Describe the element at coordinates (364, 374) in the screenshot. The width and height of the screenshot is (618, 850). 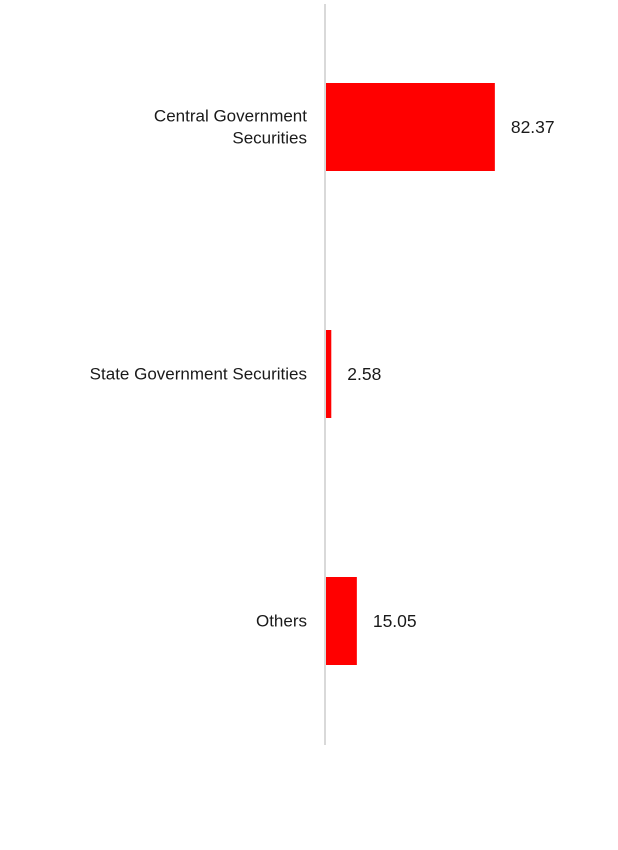
I see `value-label-1: 2.58` at that location.